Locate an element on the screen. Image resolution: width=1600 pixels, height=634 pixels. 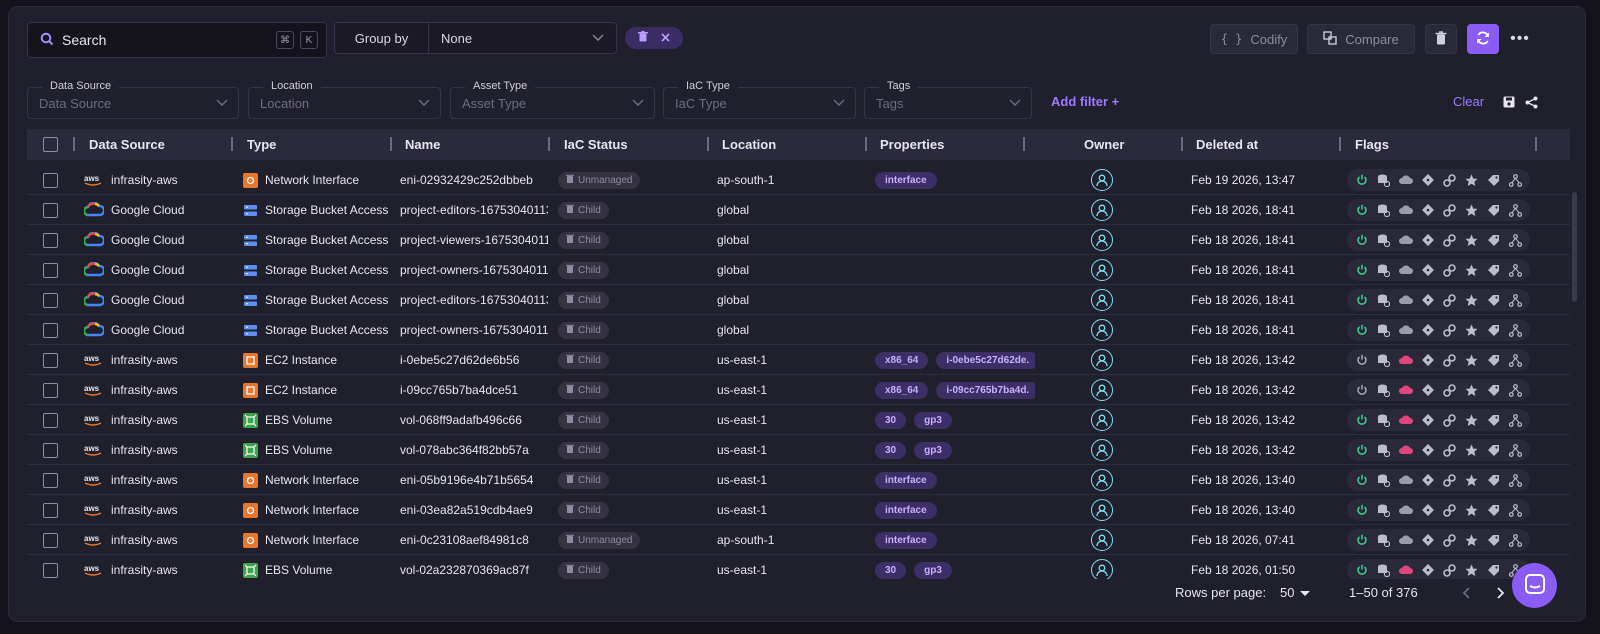
property-tag: gp3 is located at coordinates (933, 420).